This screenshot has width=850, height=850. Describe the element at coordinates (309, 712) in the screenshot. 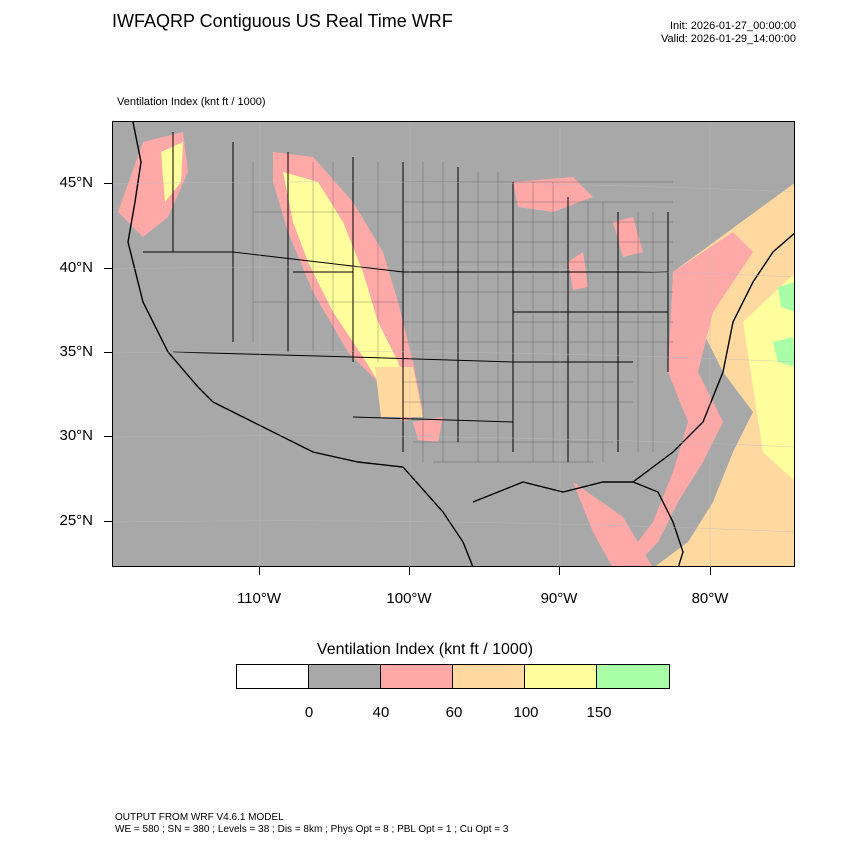

I see `legend-label-0: 0` at that location.